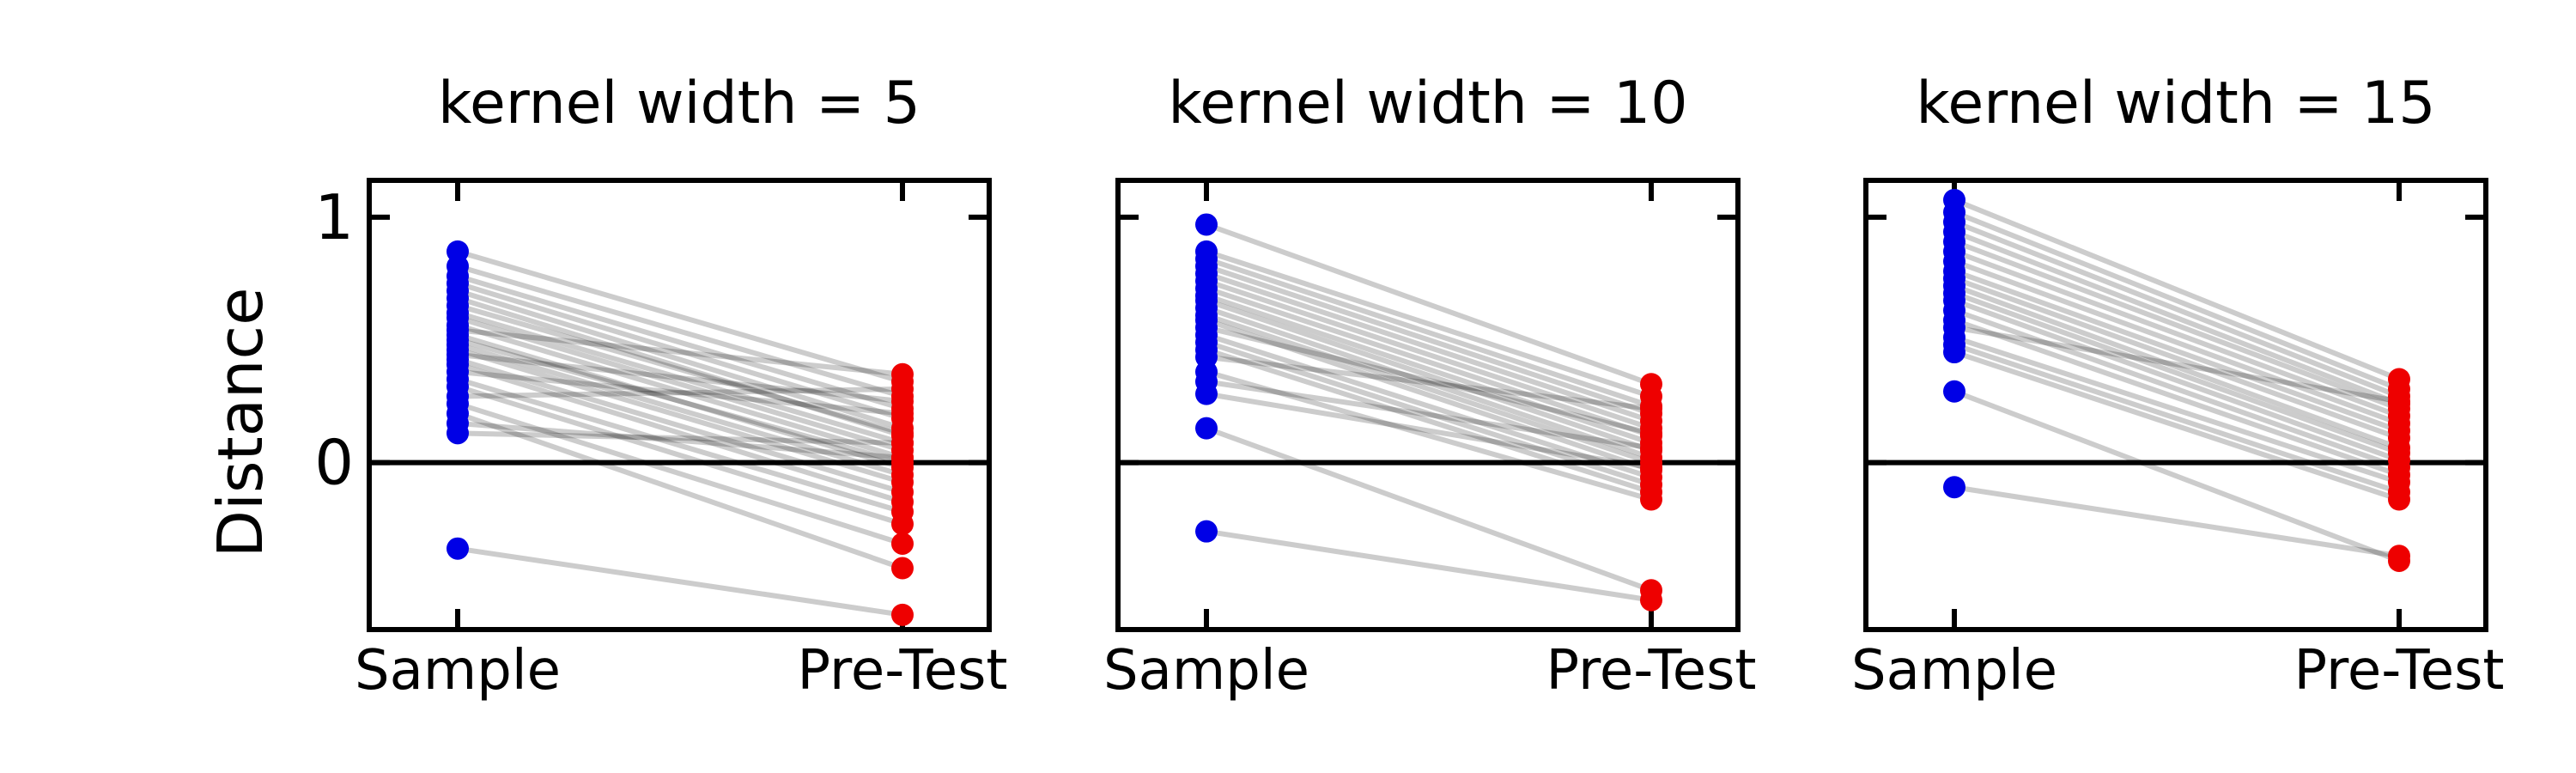  Describe the element at coordinates (240, 423) in the screenshot. I see `y-axis-label: Distance` at that location.